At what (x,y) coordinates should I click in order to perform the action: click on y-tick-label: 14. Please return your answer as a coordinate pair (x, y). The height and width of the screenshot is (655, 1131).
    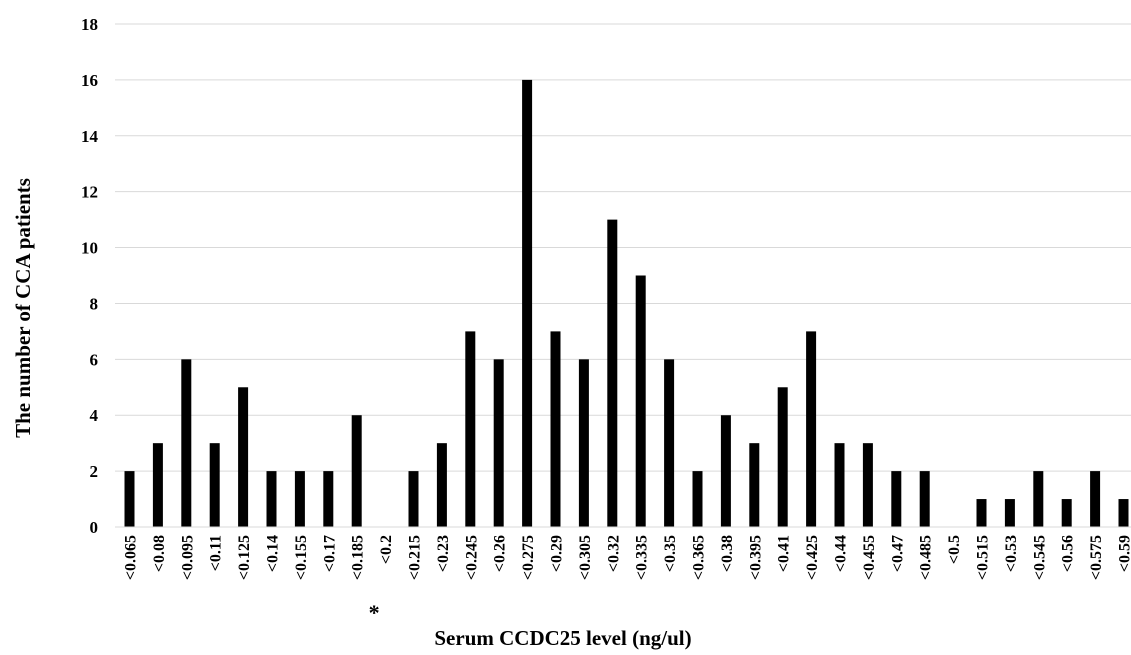
    Looking at the image, I should click on (90, 136).